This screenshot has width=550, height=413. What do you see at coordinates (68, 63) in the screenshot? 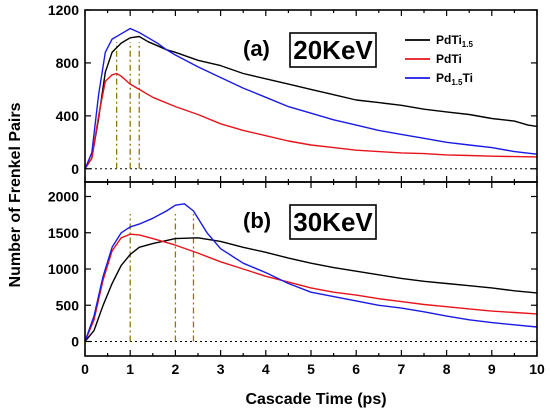
I see `y-tick-label: 800` at bounding box center [68, 63].